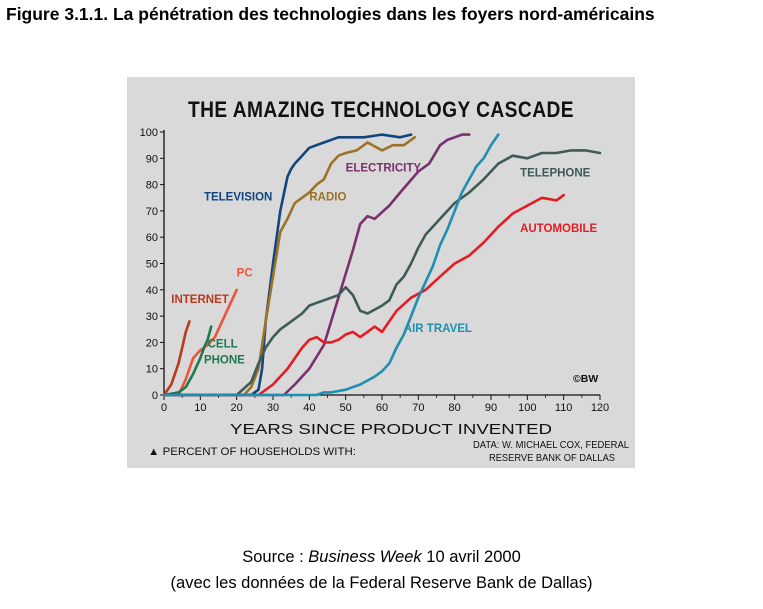  What do you see at coordinates (152, 370) in the screenshot?
I see `y-tick-label: 10` at bounding box center [152, 370].